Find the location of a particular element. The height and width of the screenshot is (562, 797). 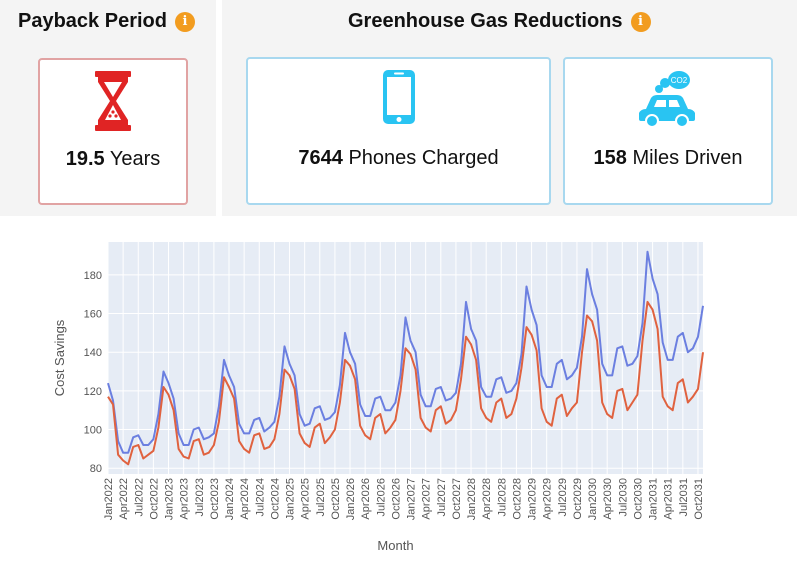

x-tick-label: Apr2028 is located at coordinates (487, 499).